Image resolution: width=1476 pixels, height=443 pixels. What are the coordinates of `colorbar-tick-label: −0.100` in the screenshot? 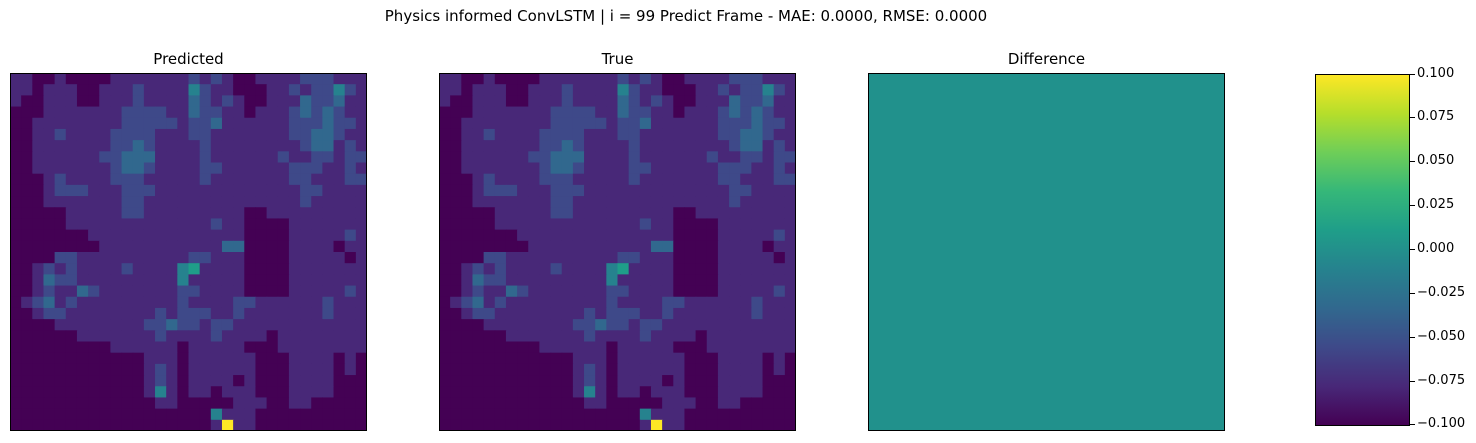 It's located at (1441, 423).